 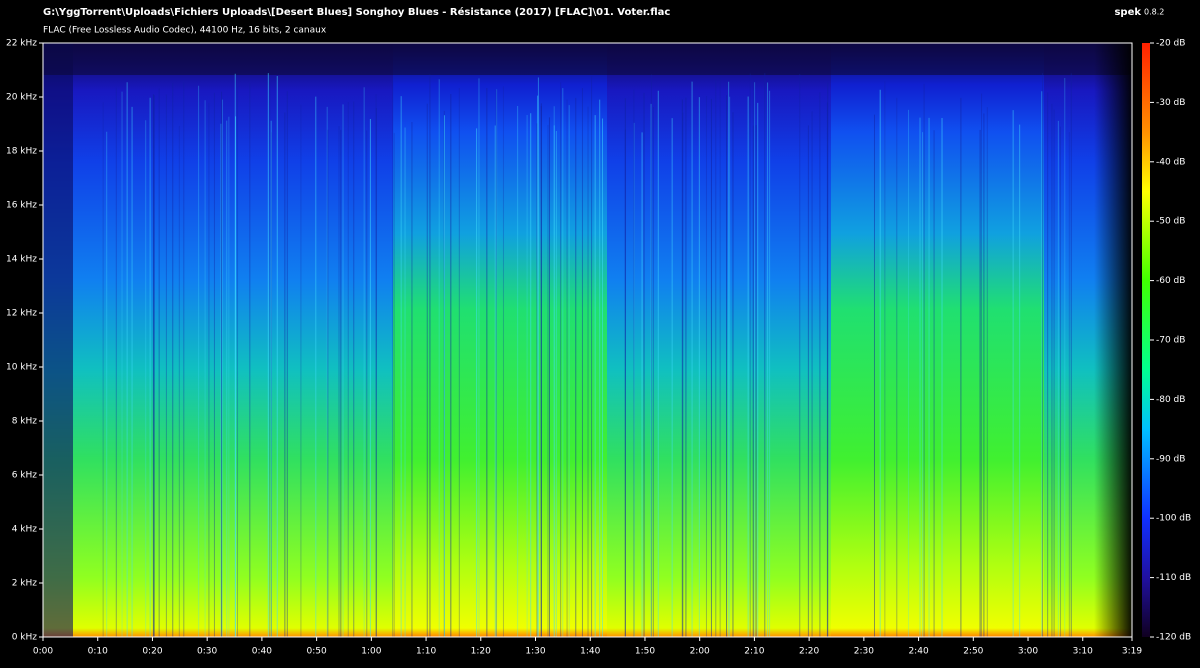 What do you see at coordinates (1170, 162) in the screenshot?
I see `colorbar-tick-label: -40 dB` at bounding box center [1170, 162].